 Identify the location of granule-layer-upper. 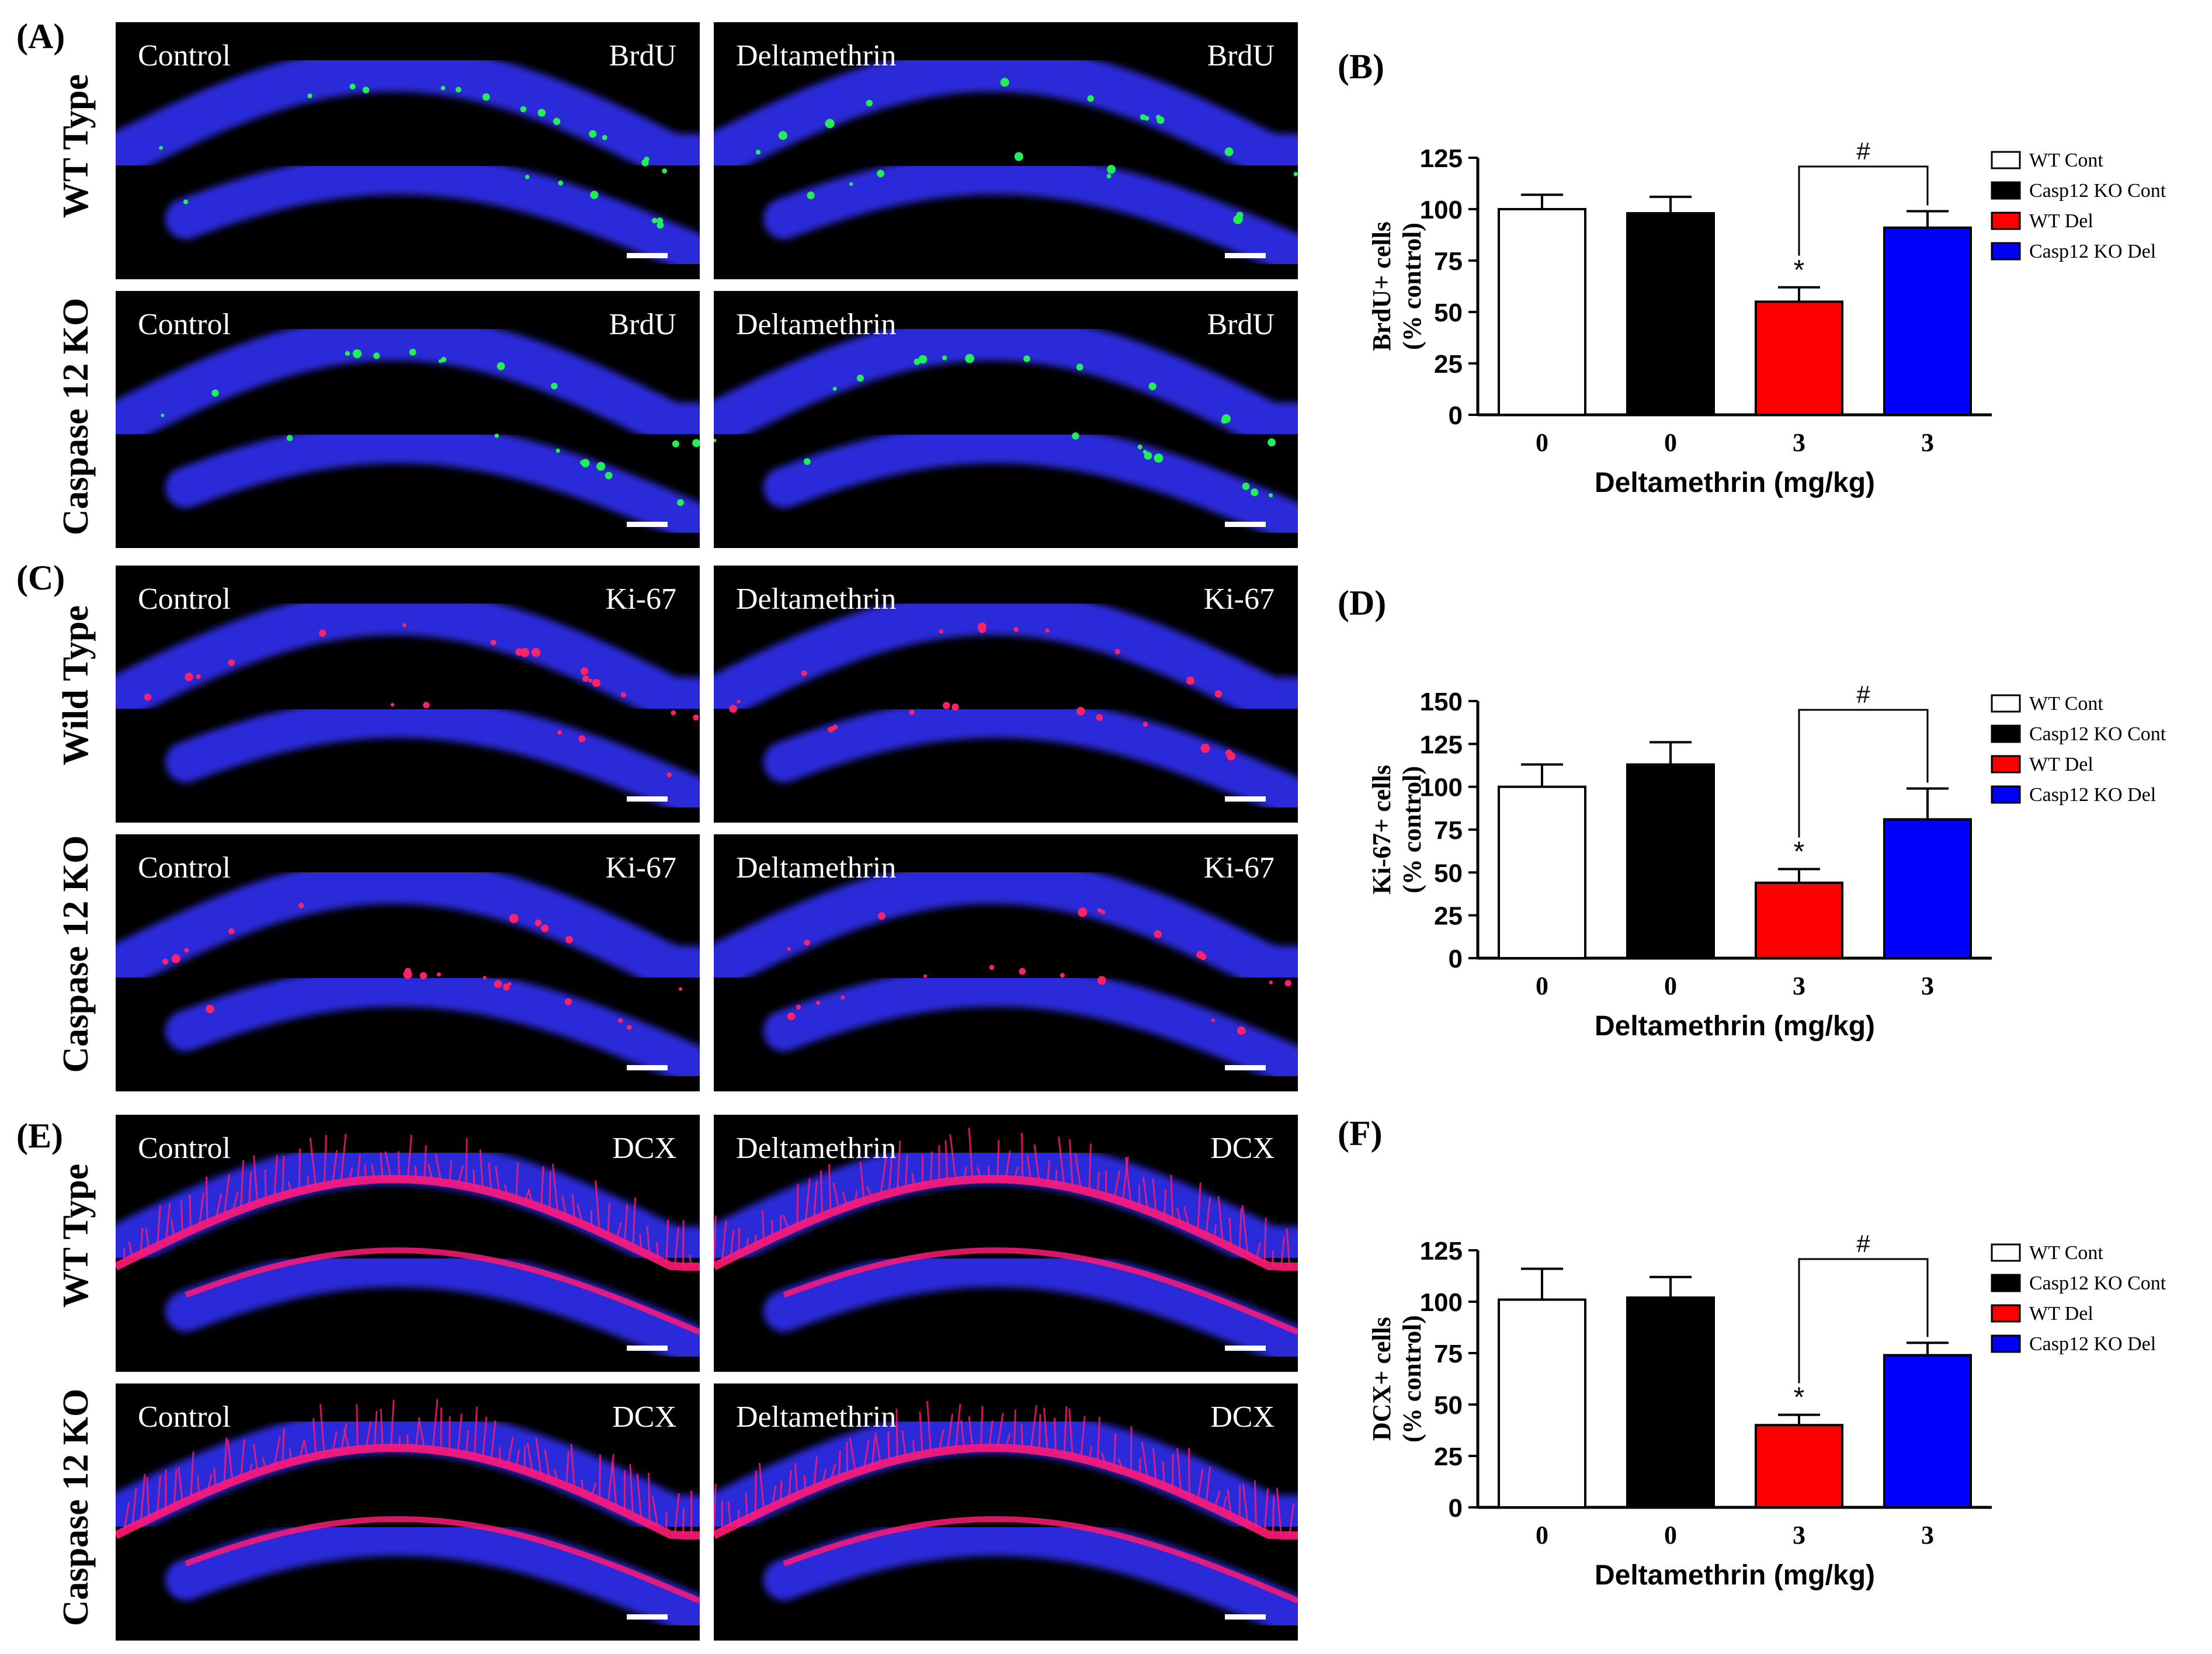
(408, 381).